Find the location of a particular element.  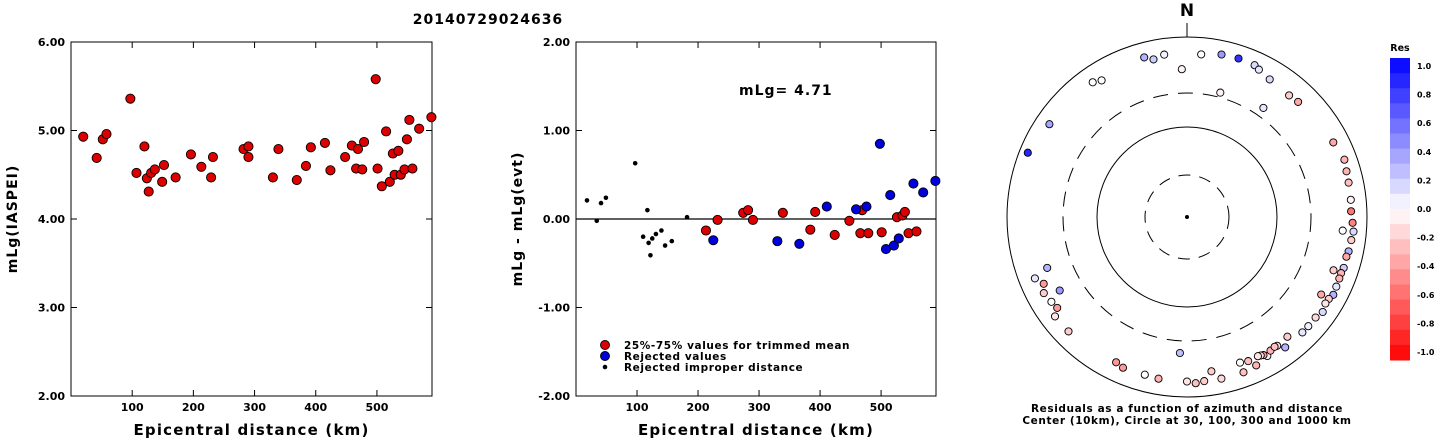

colorbar-tick-label: 0.8 is located at coordinates (1424, 95).